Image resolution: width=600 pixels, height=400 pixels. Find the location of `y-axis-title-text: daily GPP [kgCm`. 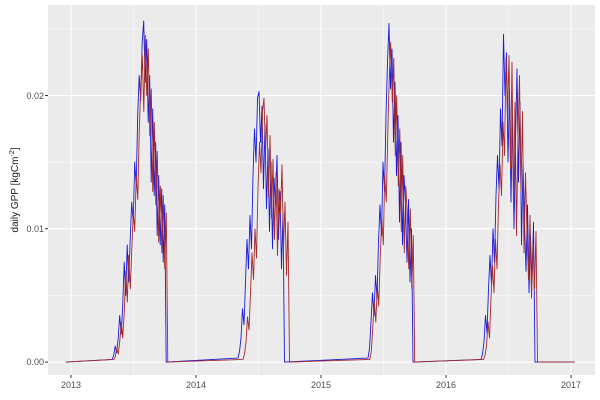

y-axis-title-text: daily GPP [kgCm is located at coordinates (16, 194).